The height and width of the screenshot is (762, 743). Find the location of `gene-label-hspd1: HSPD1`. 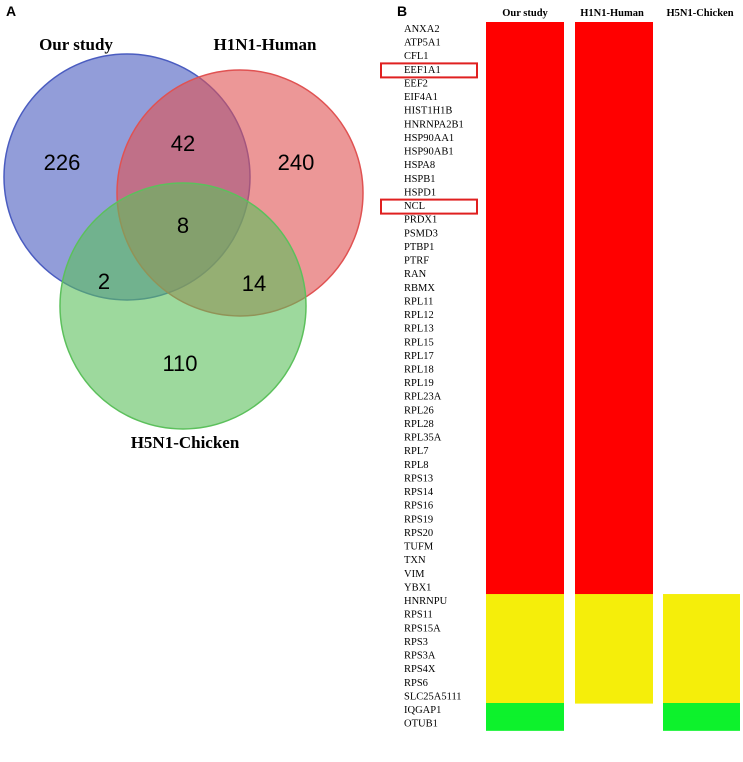

gene-label-hspd1: HSPD1 is located at coordinates (420, 192).